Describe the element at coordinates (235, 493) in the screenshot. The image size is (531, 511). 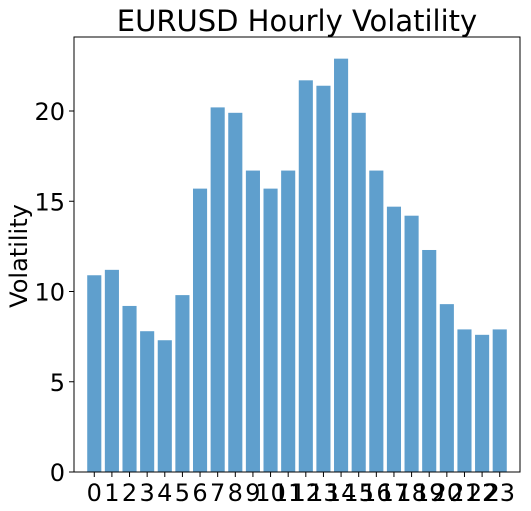
I see `x-tick-label: 8` at that location.